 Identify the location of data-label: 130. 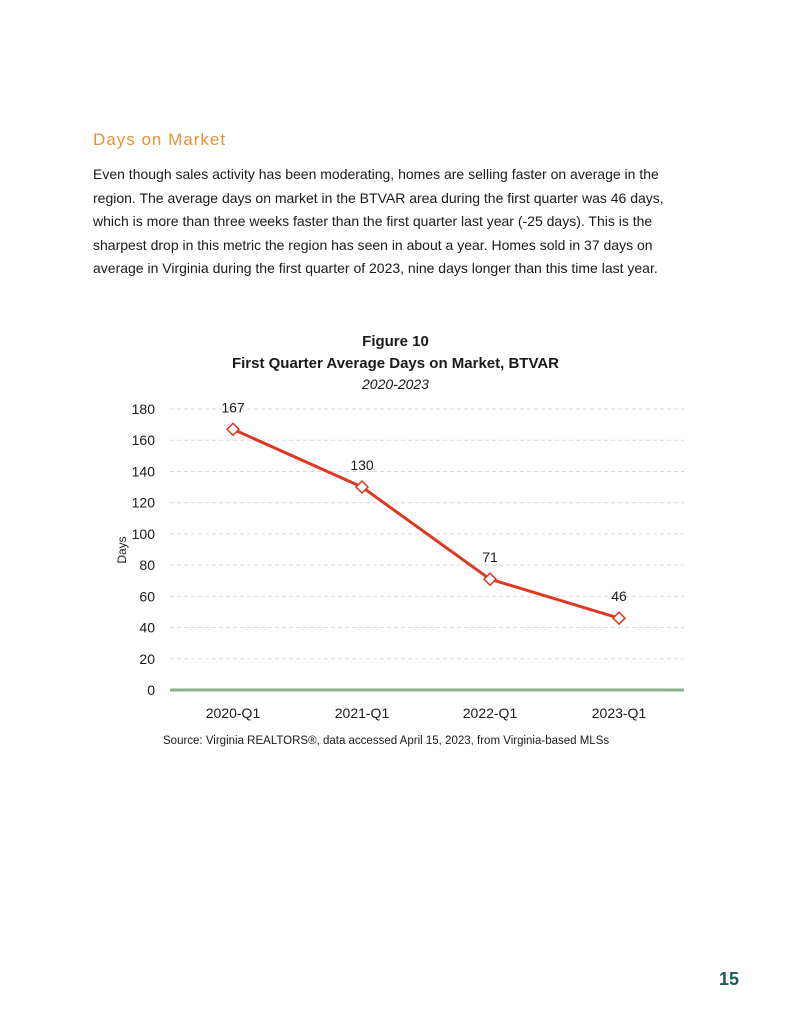
(362, 465).